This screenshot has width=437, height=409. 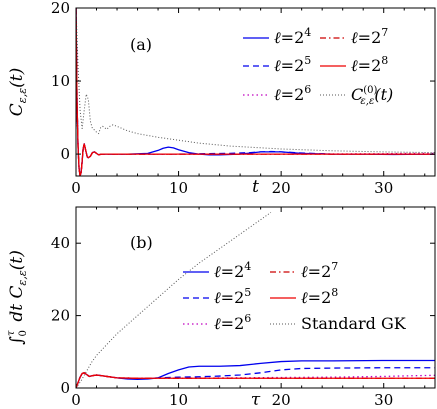 I want to click on panel-label: (b), so click(x=141, y=242).